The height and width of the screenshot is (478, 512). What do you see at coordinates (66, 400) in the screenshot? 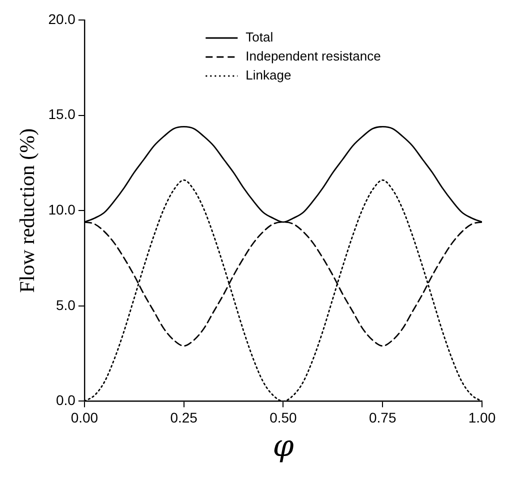
I see `y-tick-label: 0.0` at bounding box center [66, 400].